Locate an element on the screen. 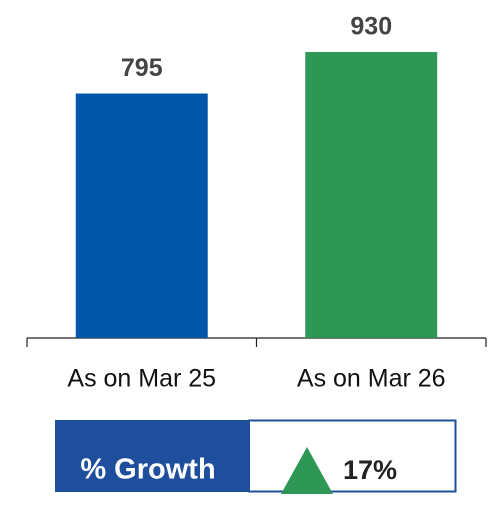  growth-value: 17% is located at coordinates (370, 470).